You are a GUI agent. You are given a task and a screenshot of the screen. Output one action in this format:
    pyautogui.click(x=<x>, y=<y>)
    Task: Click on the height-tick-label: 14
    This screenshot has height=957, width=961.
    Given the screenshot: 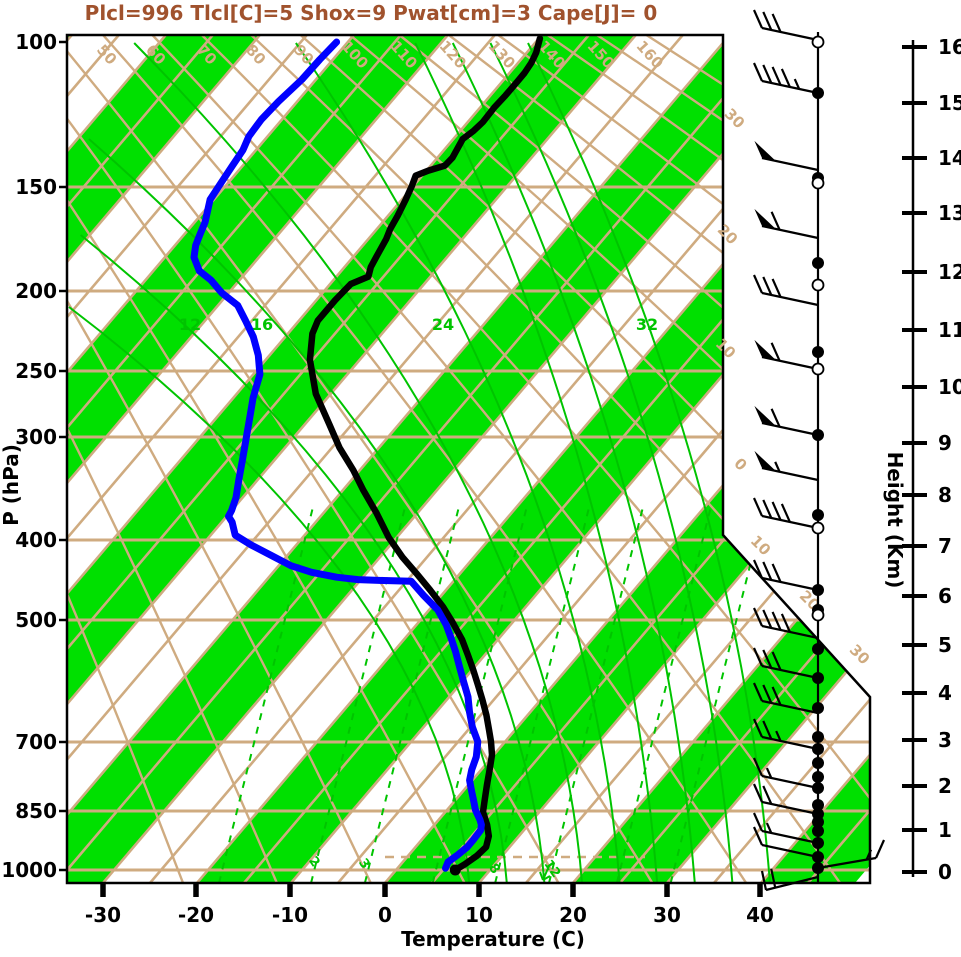 What is the action you would take?
    pyautogui.click(x=949, y=158)
    